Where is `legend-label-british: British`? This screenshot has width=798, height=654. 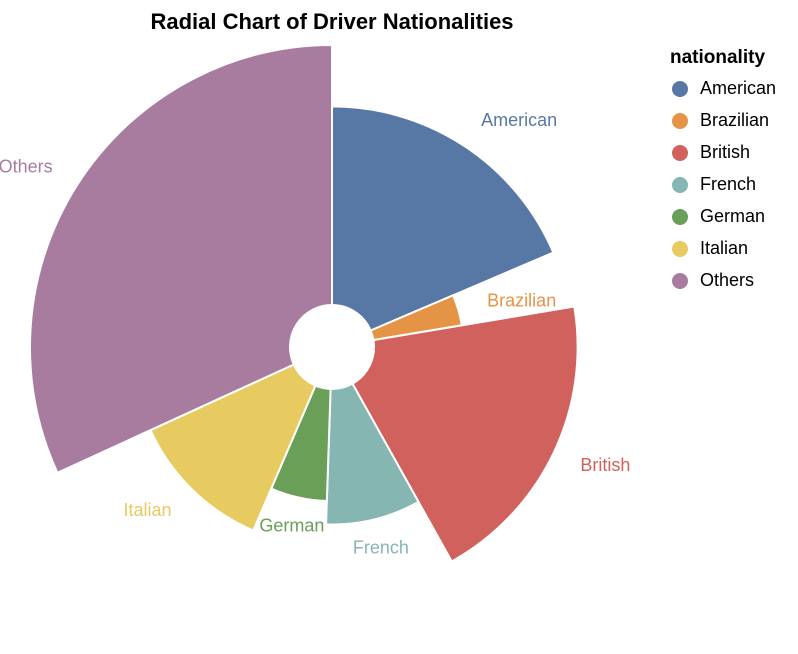
legend-label-british: British is located at coordinates (725, 152).